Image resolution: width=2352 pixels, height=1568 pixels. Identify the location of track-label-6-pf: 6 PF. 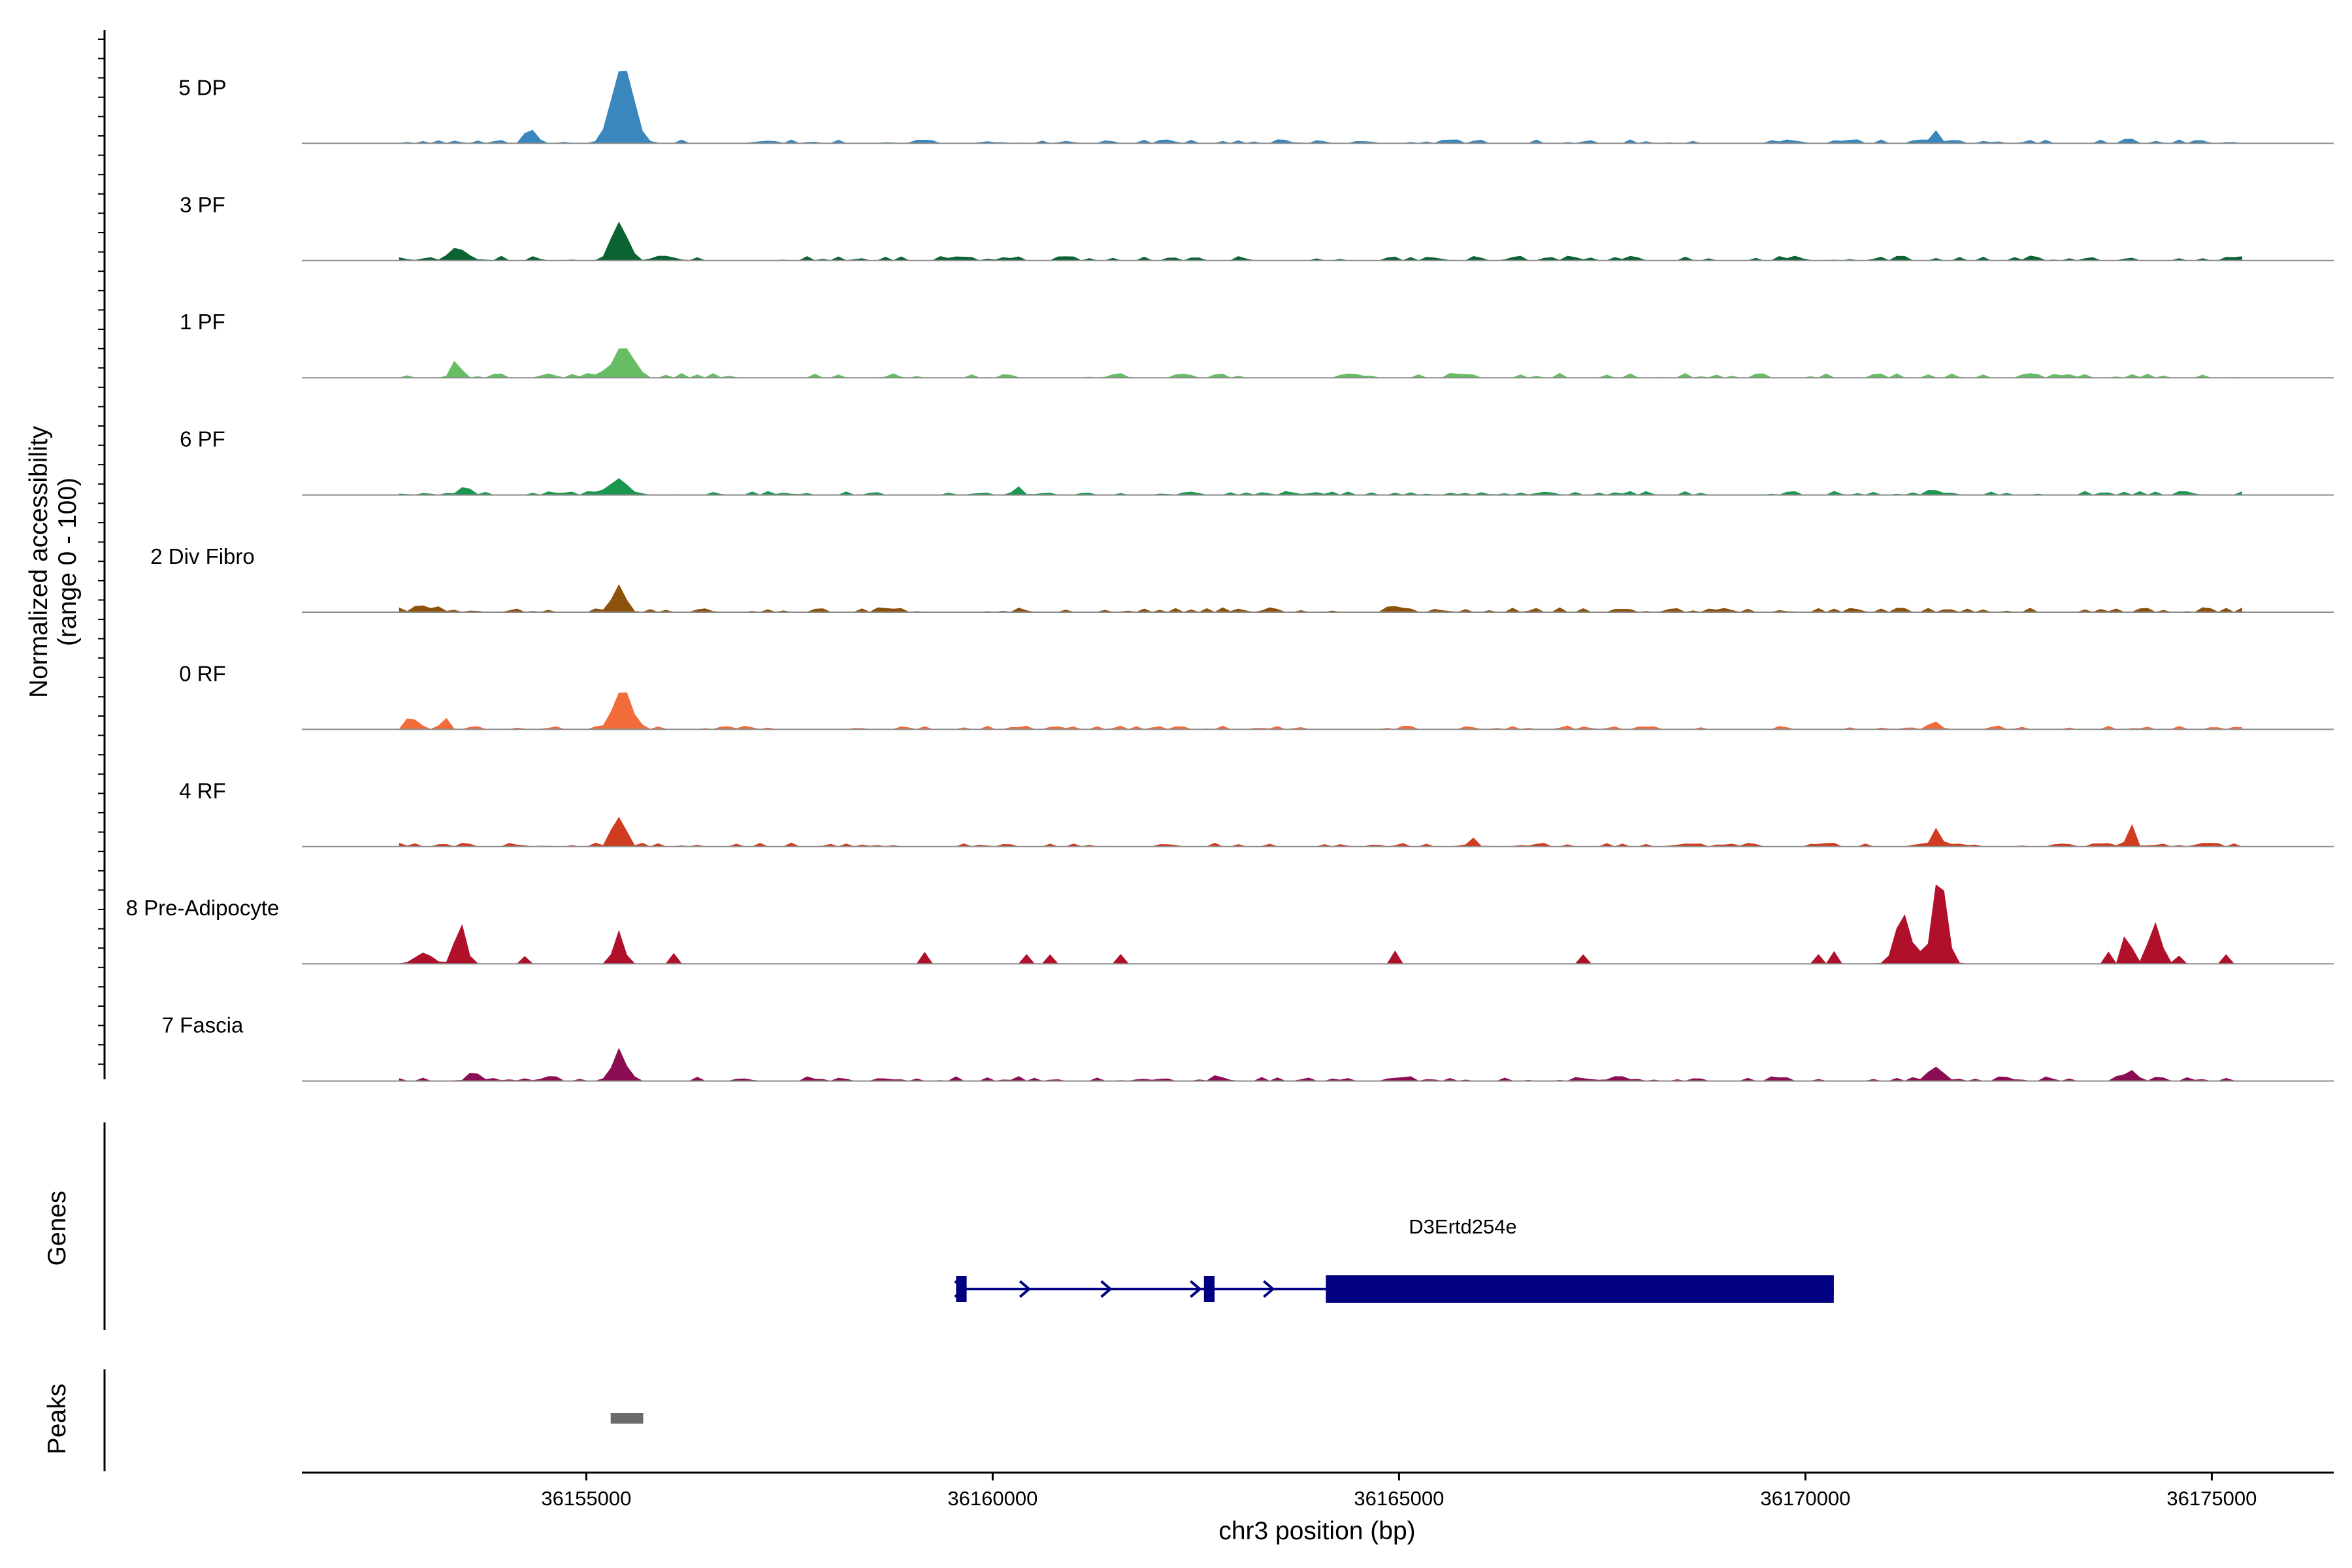
(202, 439).